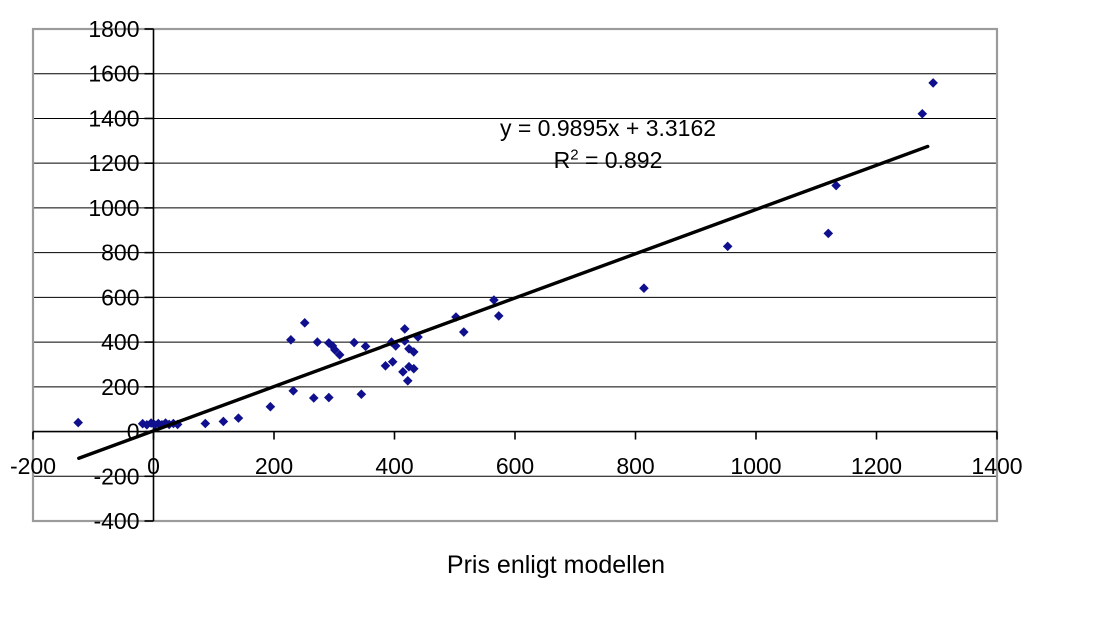 This screenshot has width=1097, height=627. I want to click on y-tick-label-1000: 1000, so click(113, 208).